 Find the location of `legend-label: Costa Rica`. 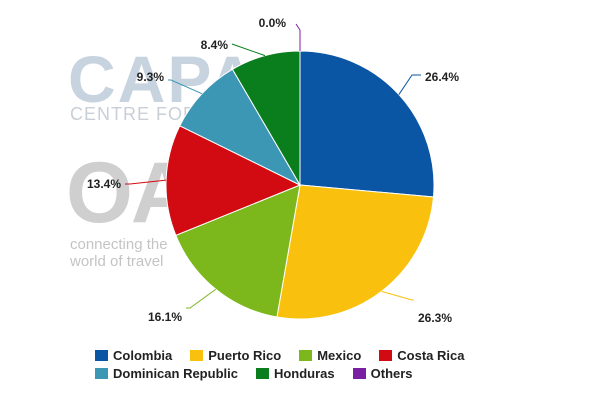

legend-label: Costa Rica is located at coordinates (431, 355).